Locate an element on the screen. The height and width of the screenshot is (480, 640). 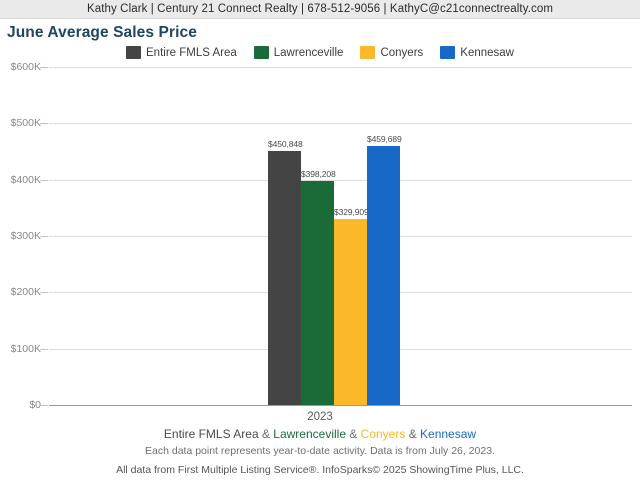
y-tick-label: $0 is located at coordinates (35, 405).